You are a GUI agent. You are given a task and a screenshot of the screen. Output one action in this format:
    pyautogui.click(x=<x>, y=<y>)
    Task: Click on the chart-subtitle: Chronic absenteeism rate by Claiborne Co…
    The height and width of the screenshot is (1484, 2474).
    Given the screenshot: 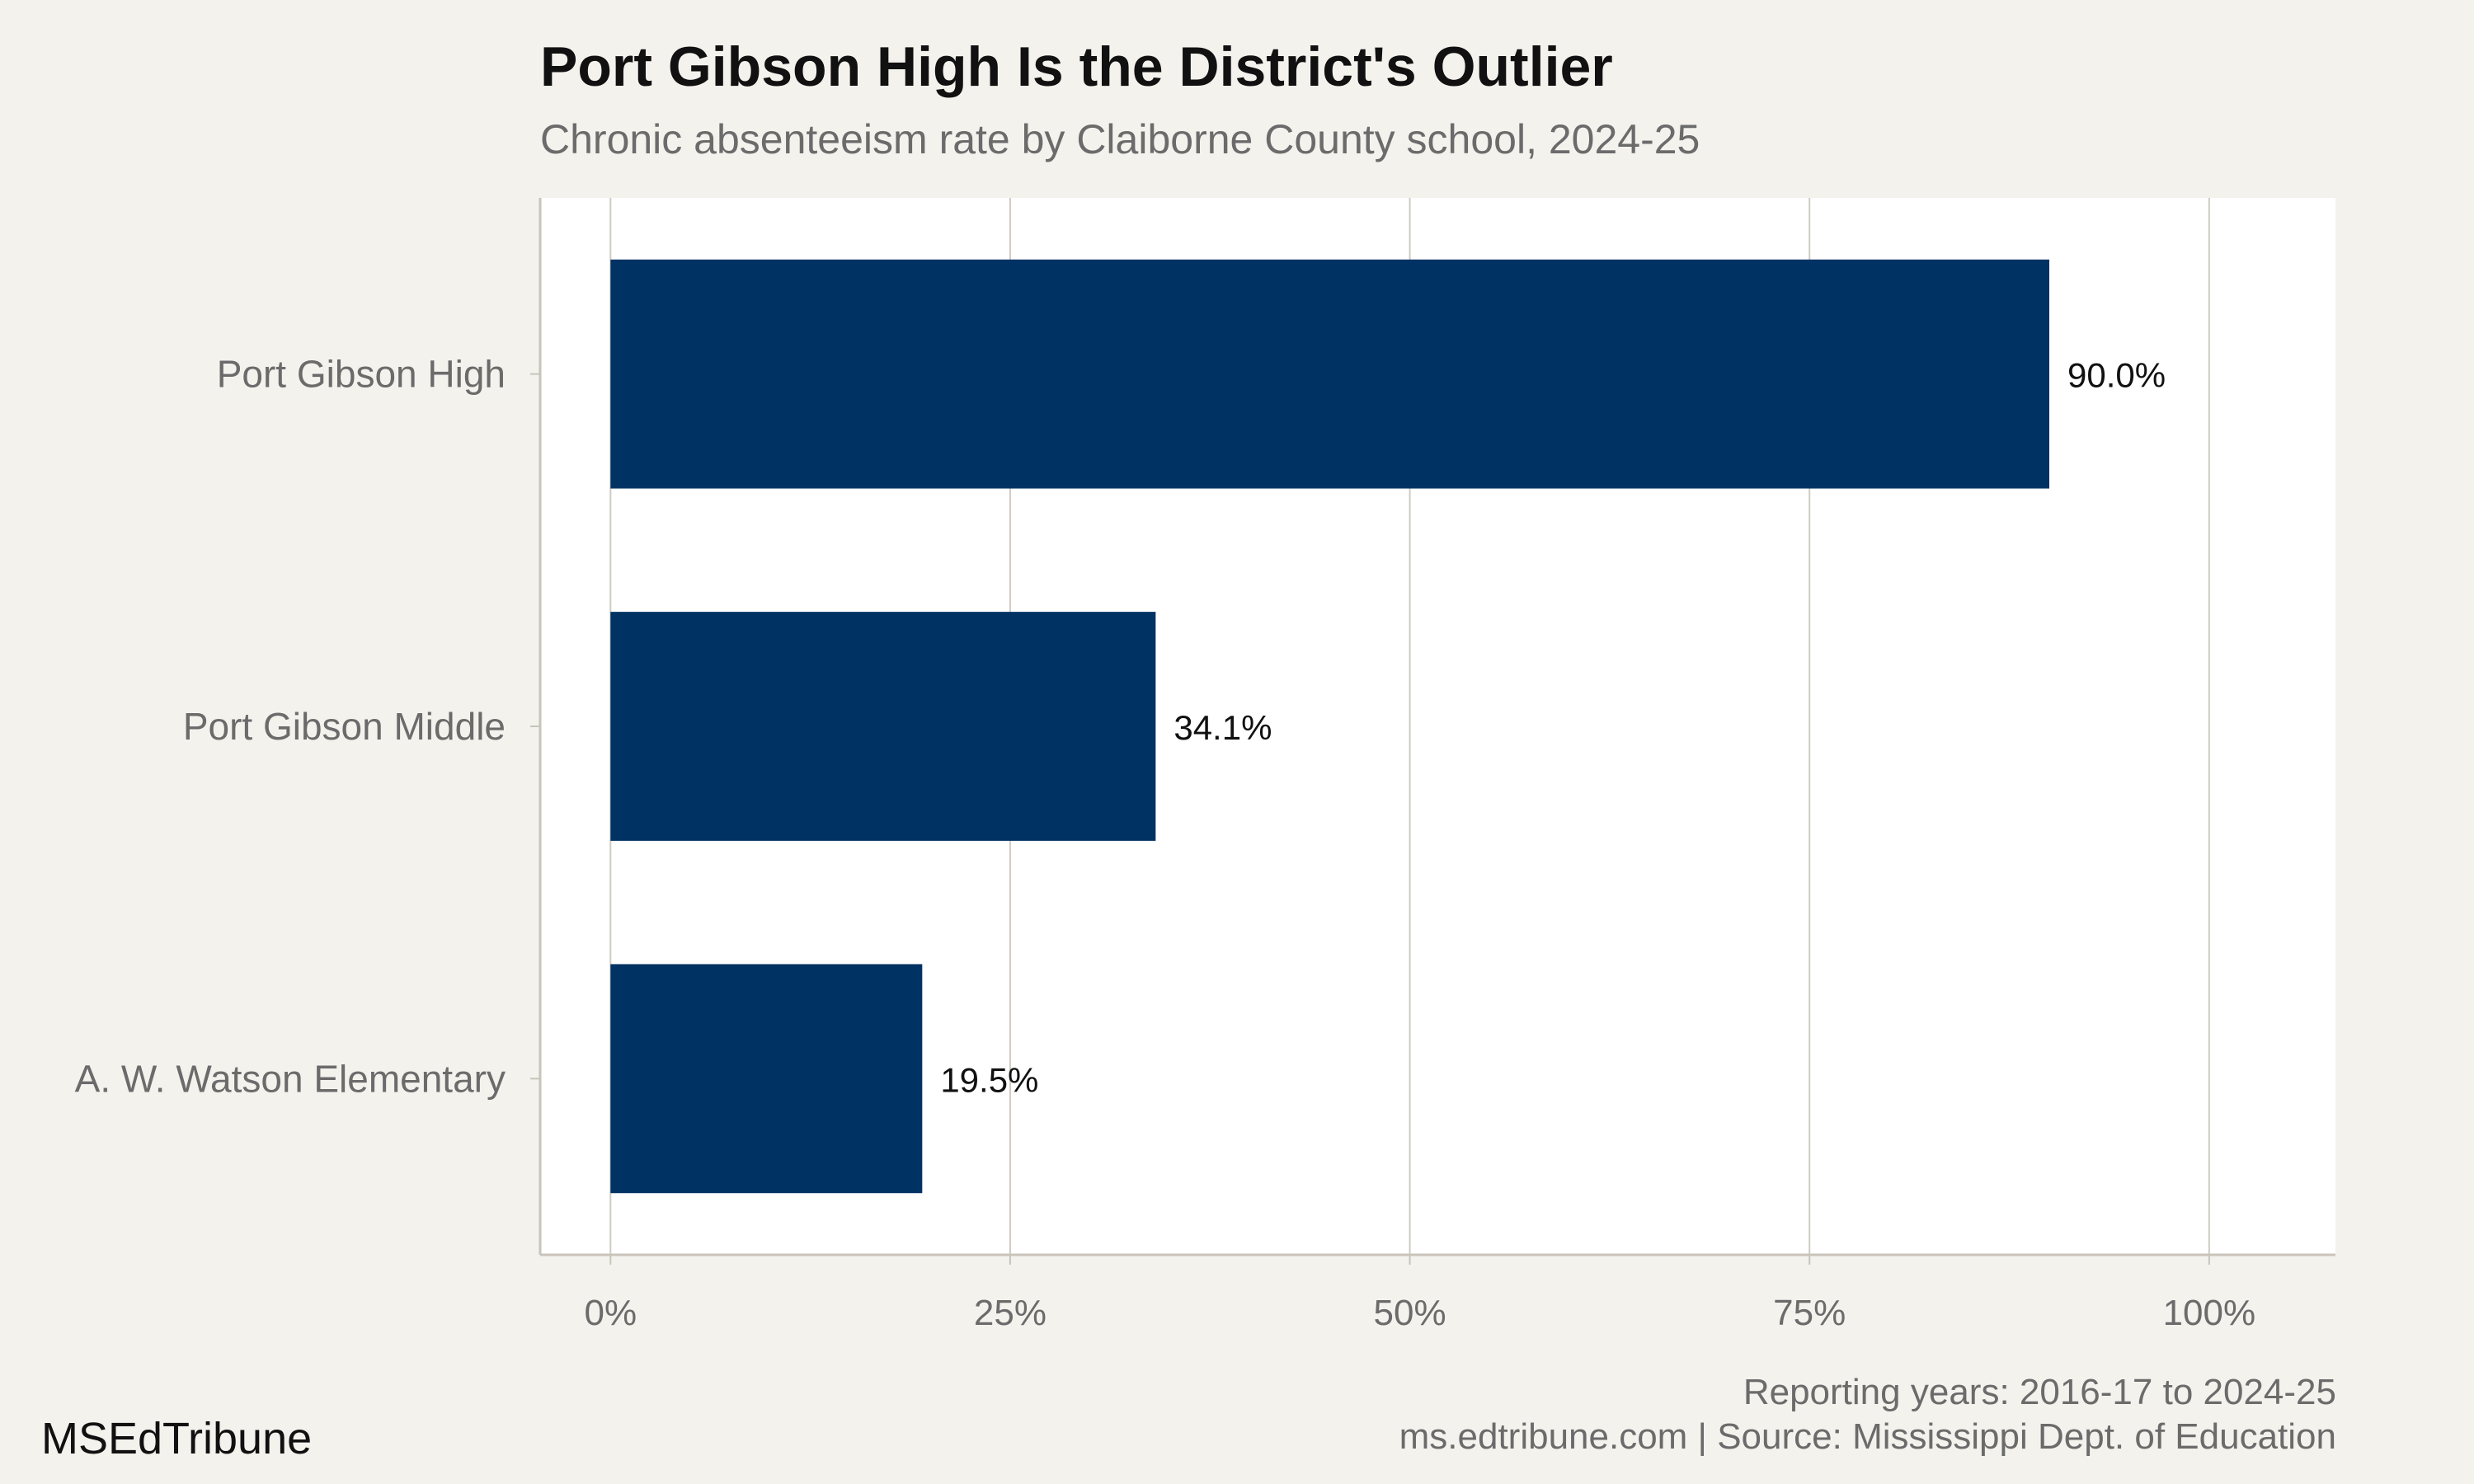 What is the action you would take?
    pyautogui.click(x=1120, y=139)
    